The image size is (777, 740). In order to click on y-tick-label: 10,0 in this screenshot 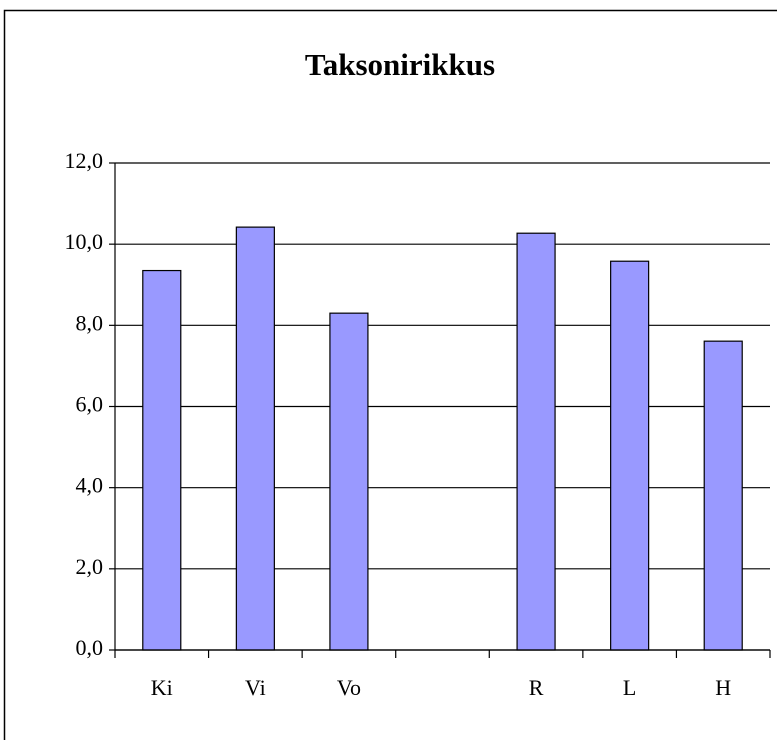, I will do `click(84, 241)`.